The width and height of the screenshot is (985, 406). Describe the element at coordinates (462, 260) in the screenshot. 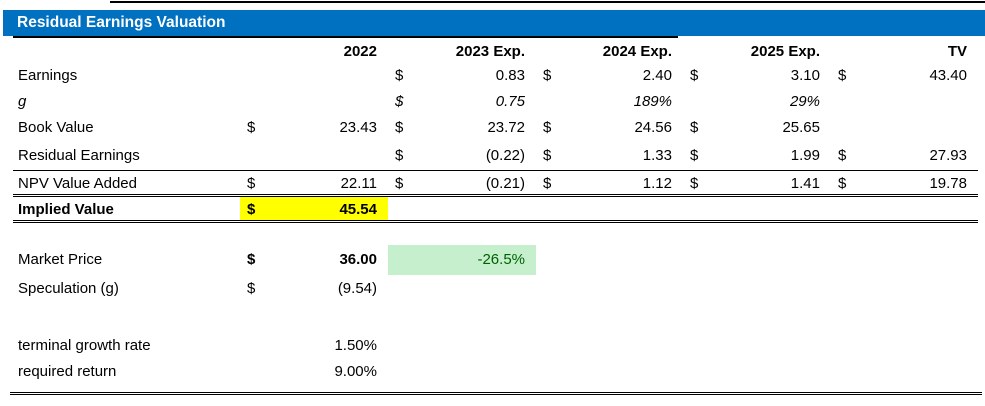

I see `cell-price-premium: -26.5%` at that location.